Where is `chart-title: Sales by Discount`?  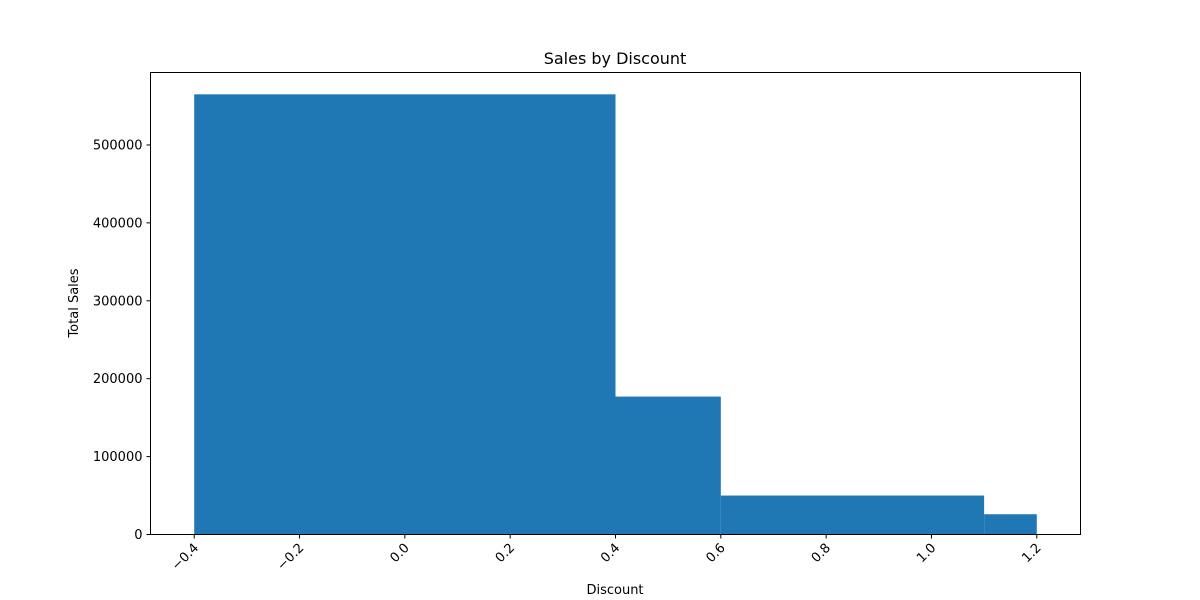
chart-title: Sales by Discount is located at coordinates (615, 58).